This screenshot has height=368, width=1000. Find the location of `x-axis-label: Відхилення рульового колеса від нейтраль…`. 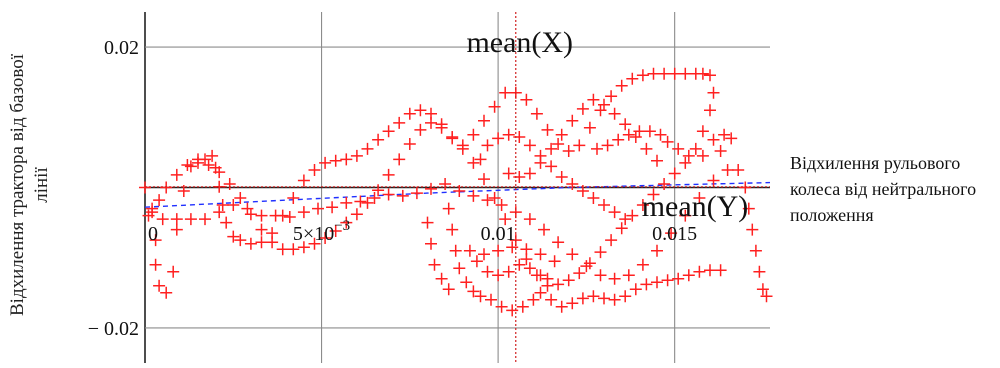

x-axis-label: Відхилення рульового колеса від нейтраль… is located at coordinates (883, 189).